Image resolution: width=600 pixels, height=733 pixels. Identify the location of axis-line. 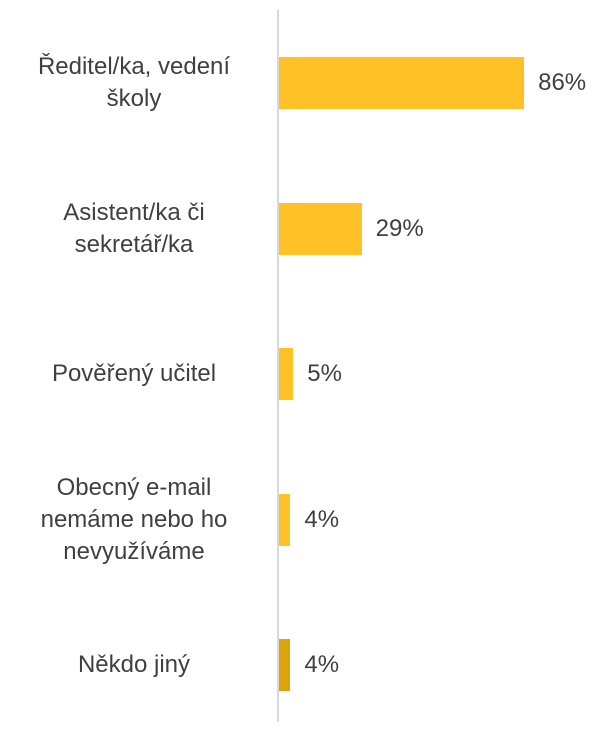
(278, 366).